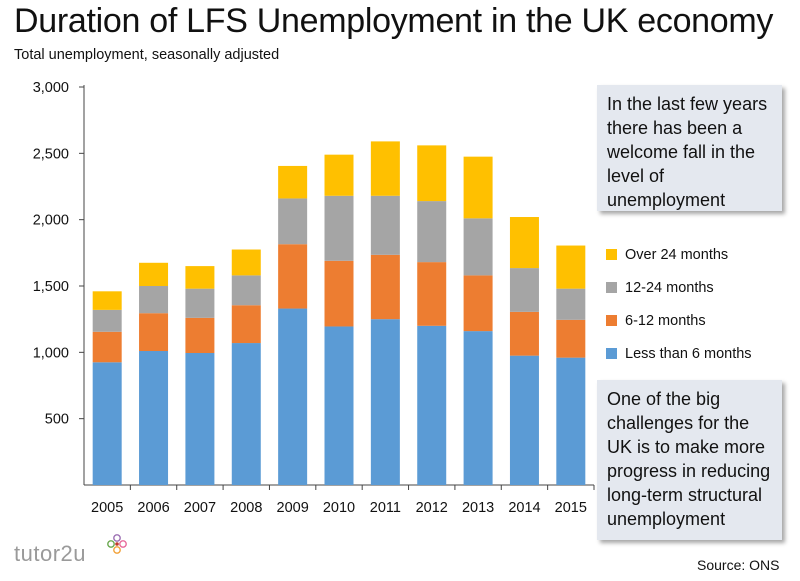 This screenshot has width=800, height=581. I want to click on bar-12-24-months-2007, so click(200, 303).